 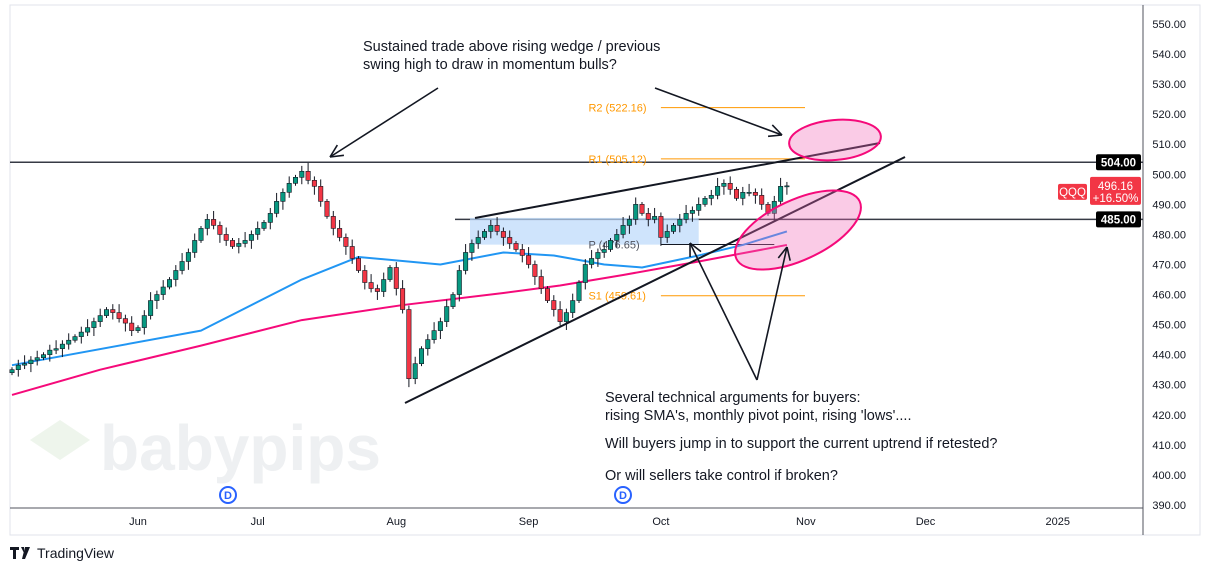 I want to click on arrow-to-breakout-head, so click(x=775, y=136).